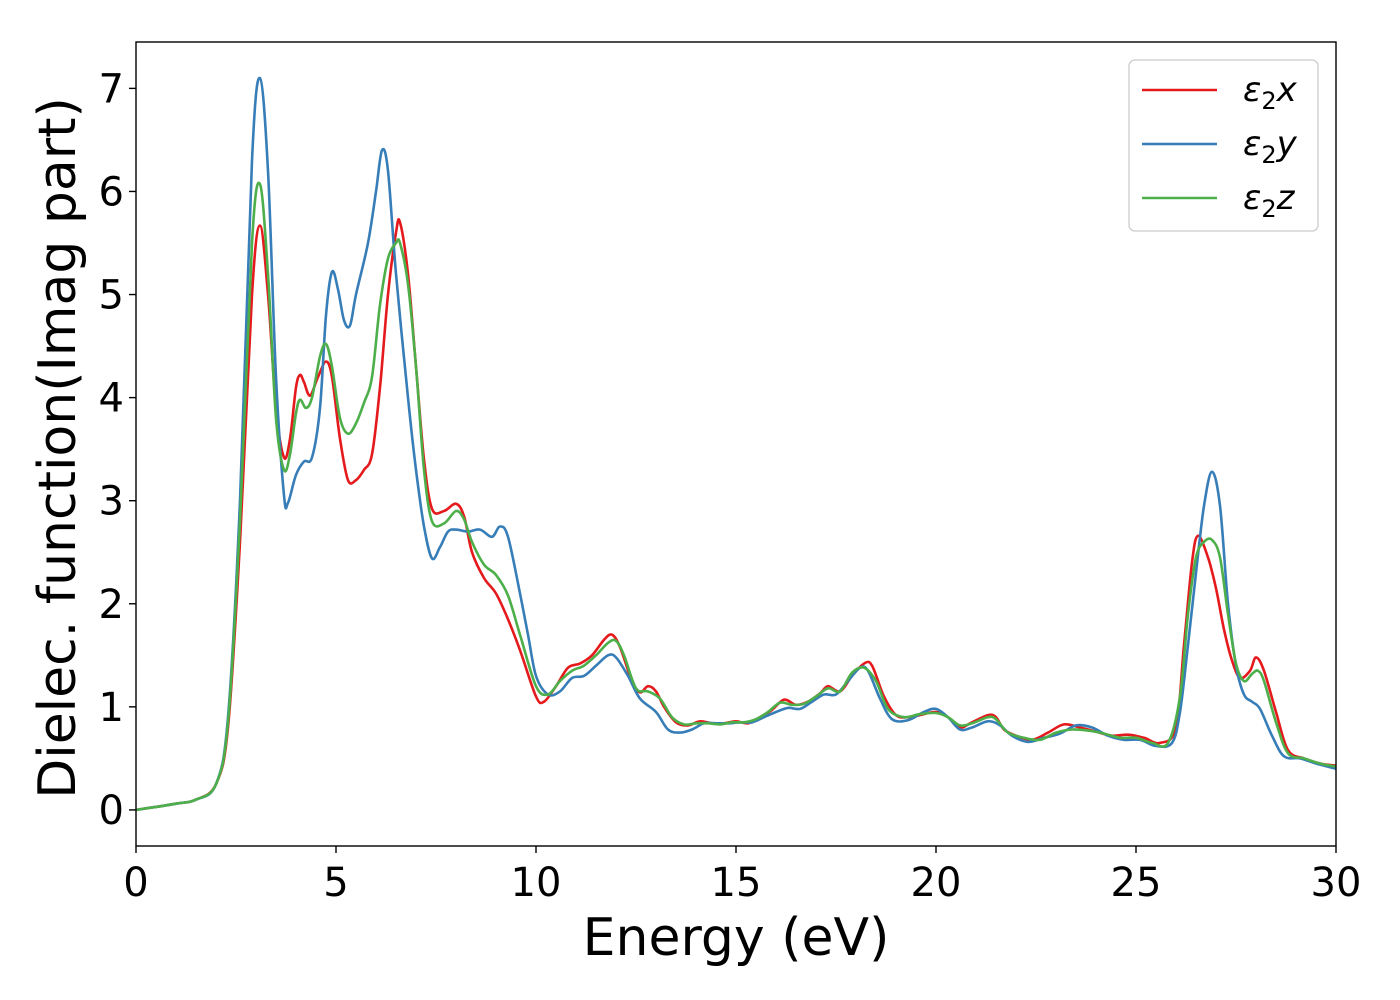 The width and height of the screenshot is (1400, 1000). I want to click on x-tick-label: 30, so click(1336, 883).